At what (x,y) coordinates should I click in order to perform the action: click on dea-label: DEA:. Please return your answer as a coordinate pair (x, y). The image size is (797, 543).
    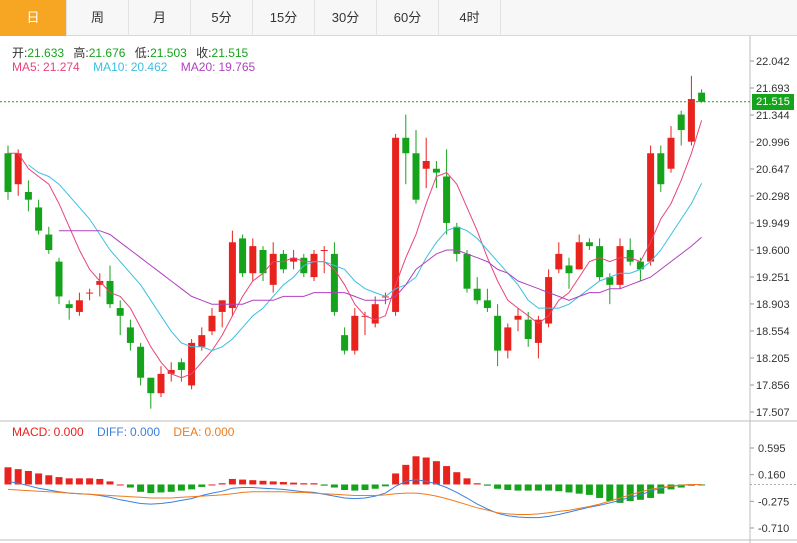
    Looking at the image, I should click on (187, 432).